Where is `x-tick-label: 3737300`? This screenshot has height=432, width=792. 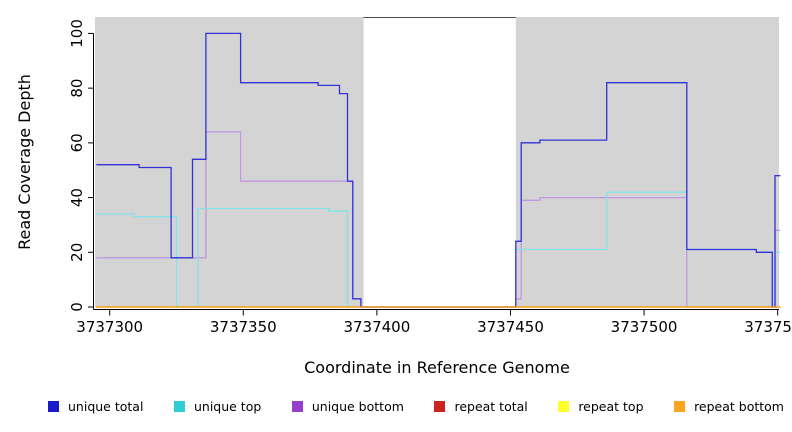 x-tick-label: 3737300 is located at coordinates (109, 327).